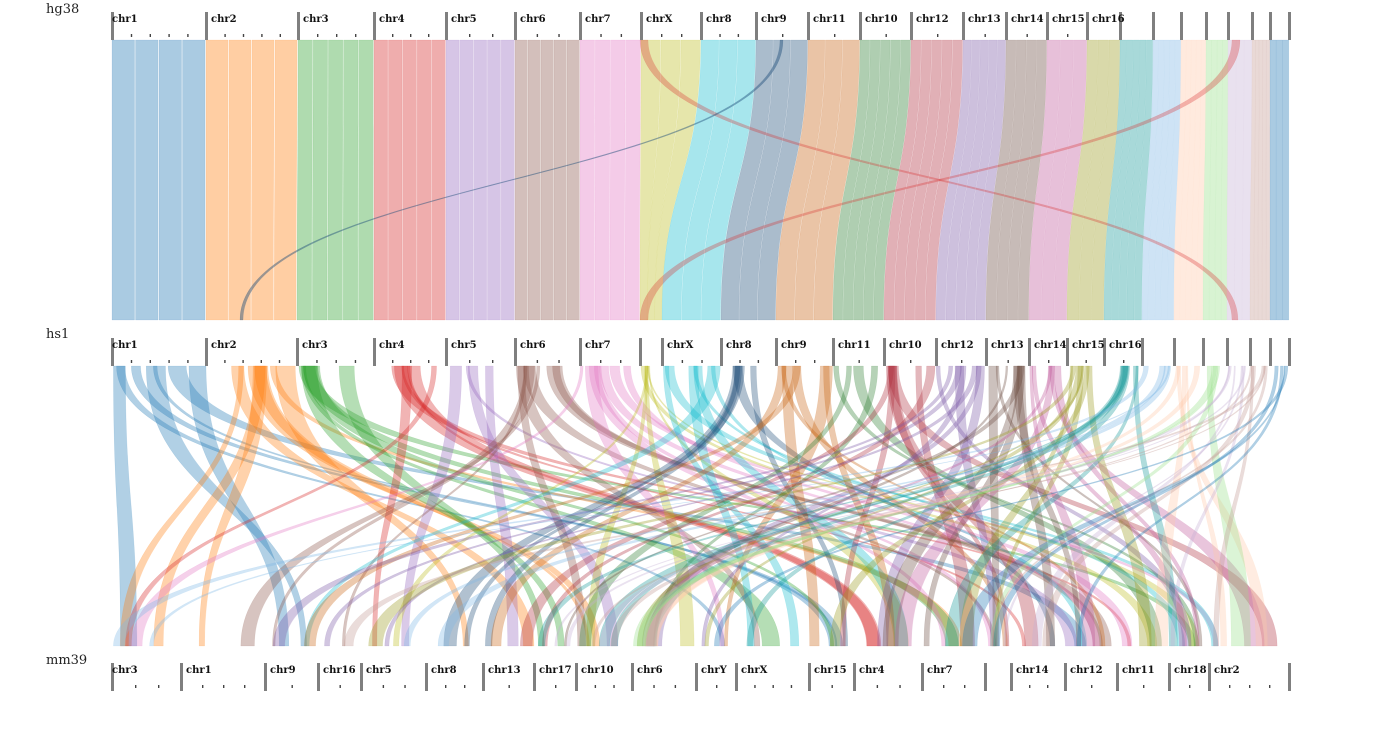 The width and height of the screenshot is (1400, 739). What do you see at coordinates (533, 345) in the screenshot?
I see `chromosome-label-hs1-chr6: chr6` at bounding box center [533, 345].